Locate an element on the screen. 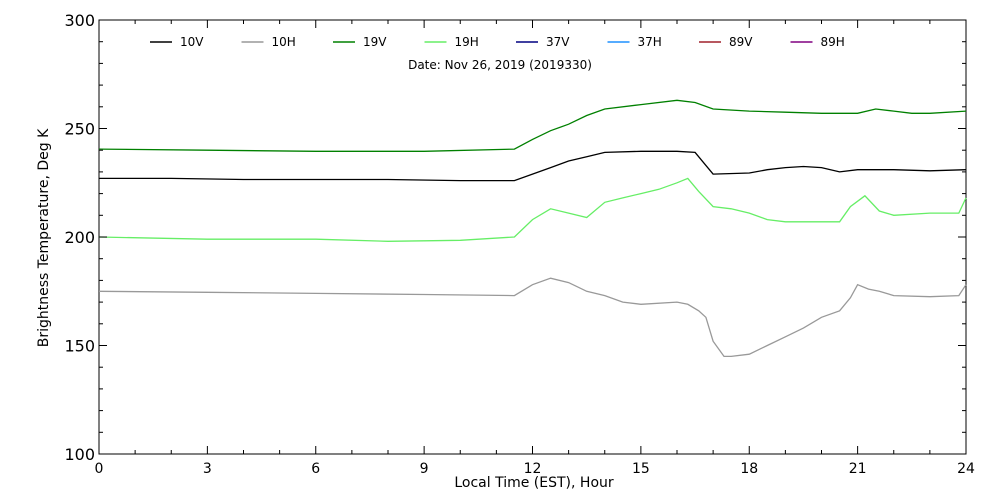 The image size is (1000, 500). x-tick-label: 0 is located at coordinates (99, 469).